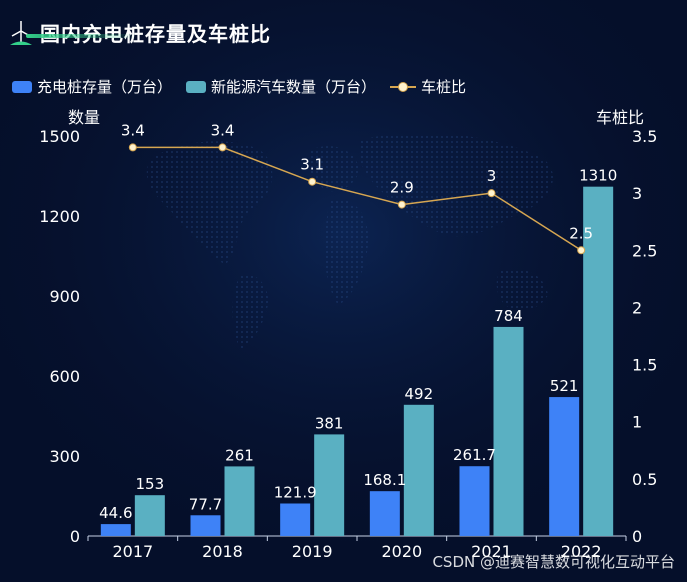  Describe the element at coordinates (22, 86) in the screenshot. I see `legend-swatch-blue` at that location.